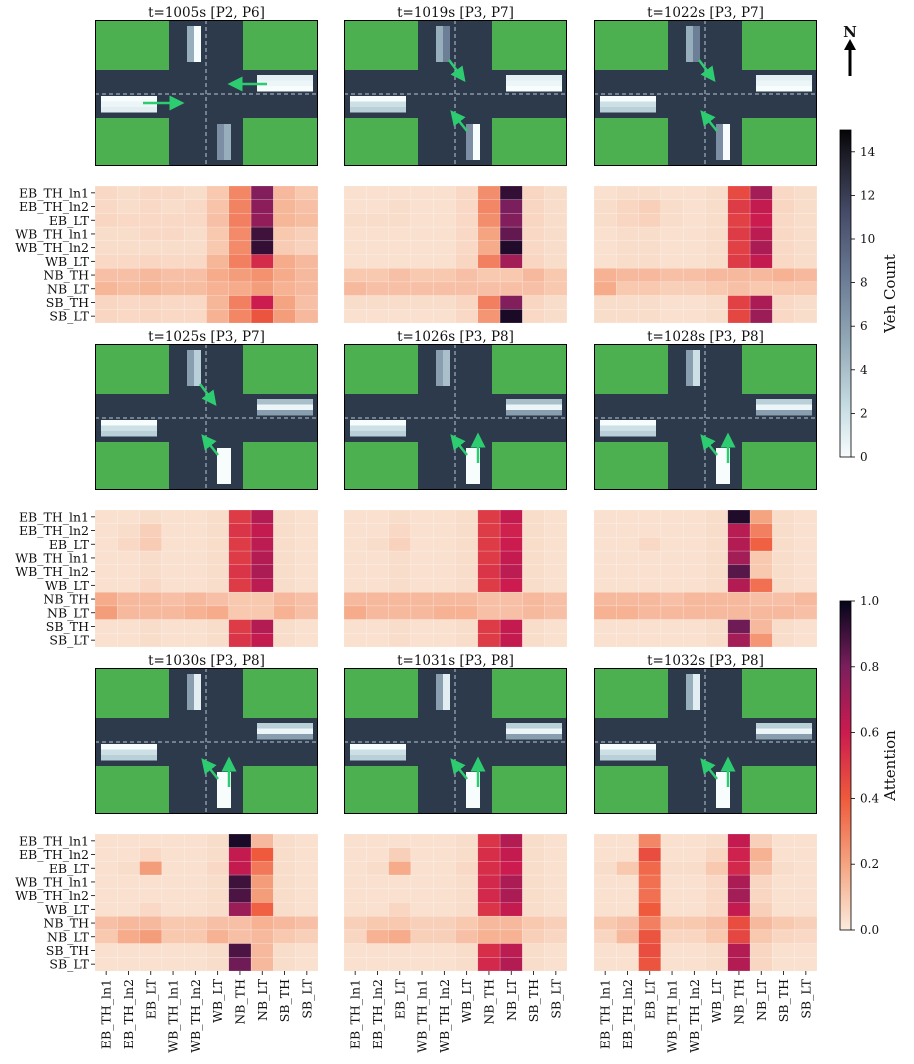 This screenshot has width=914, height=1064. I want to click on movement-arrow-sb-lt, so click(707, 70).